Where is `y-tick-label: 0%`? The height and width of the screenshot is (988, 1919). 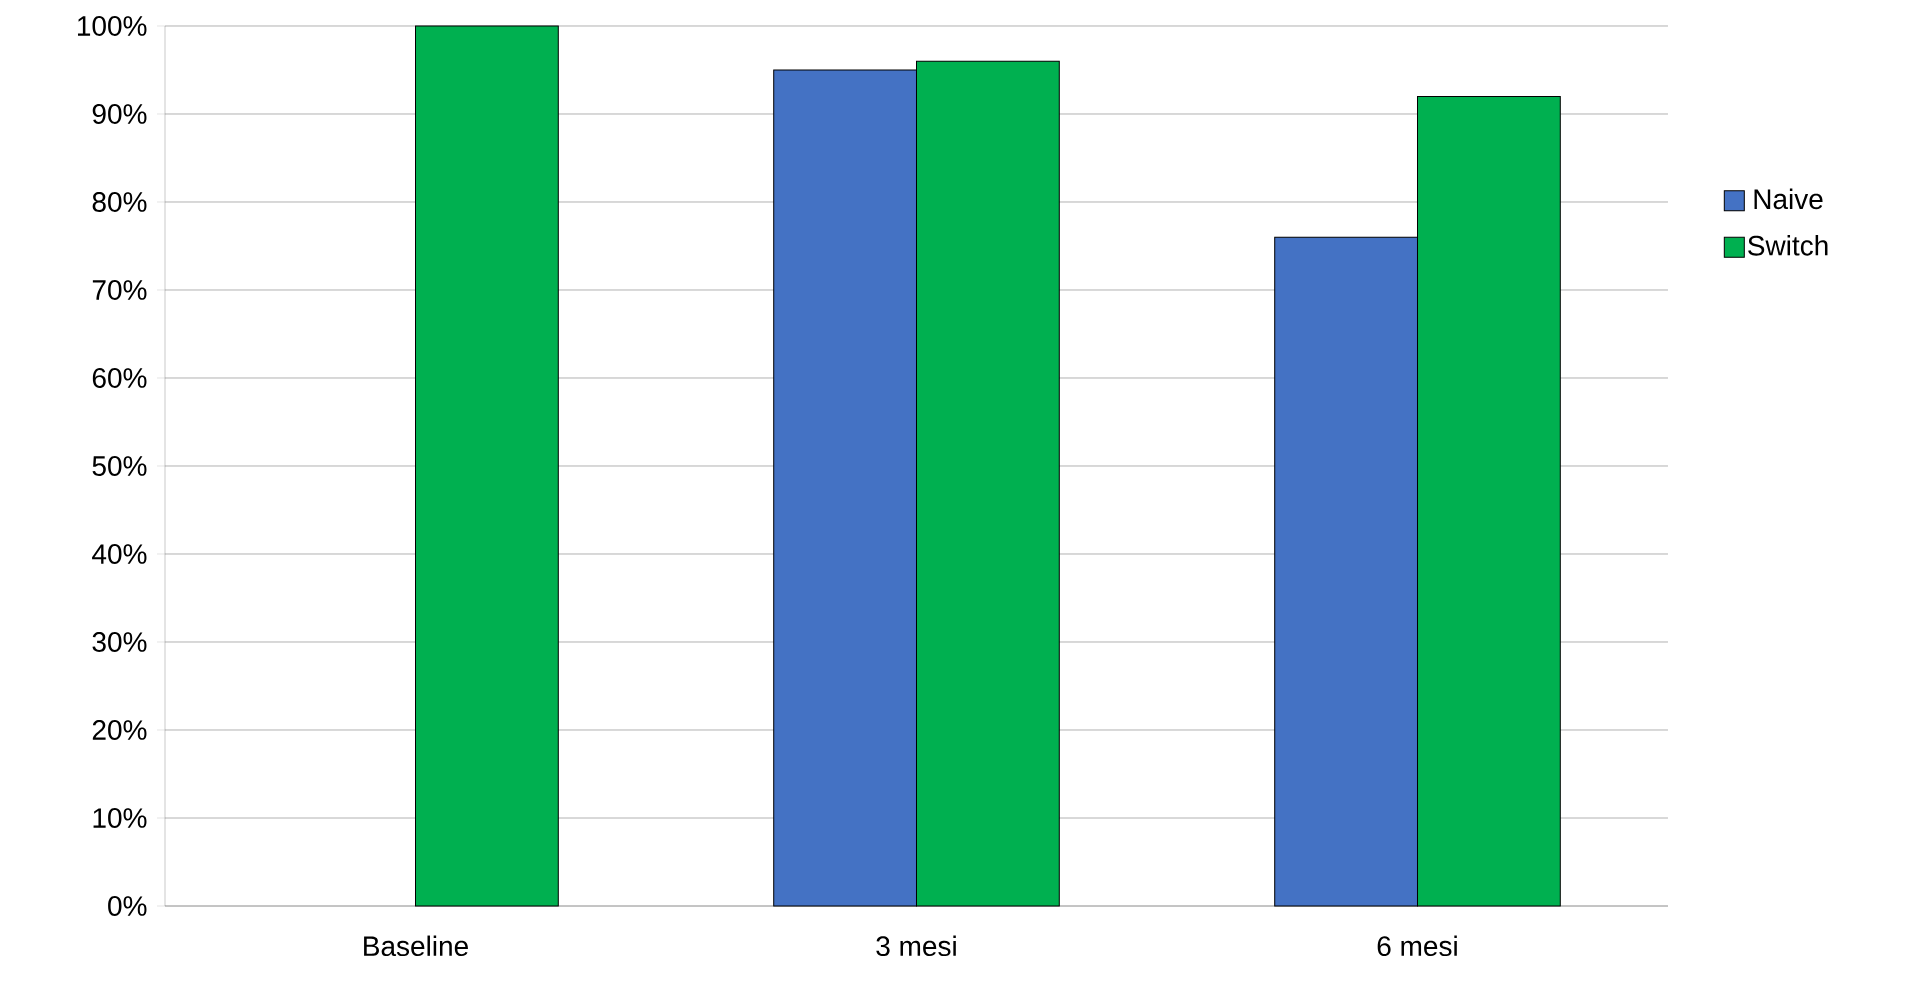
y-tick-label: 0% is located at coordinates (127, 906).